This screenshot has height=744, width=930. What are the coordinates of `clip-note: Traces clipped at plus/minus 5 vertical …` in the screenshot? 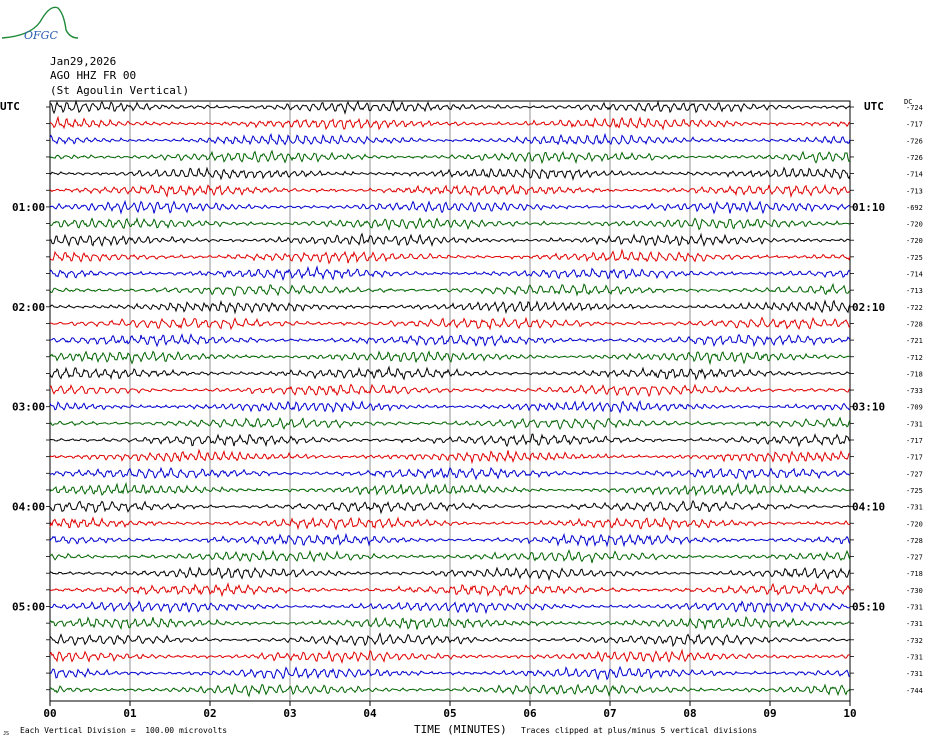 It's located at (639, 730).